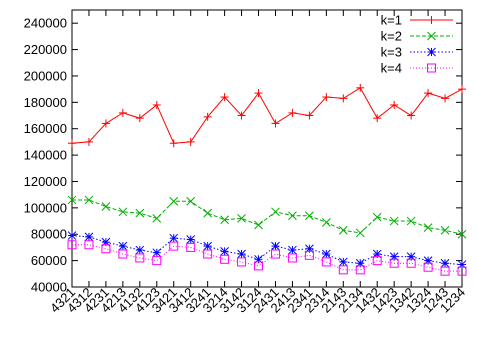  What do you see at coordinates (49, 234) in the screenshot?
I see `y-tick-label: 80000` at bounding box center [49, 234].